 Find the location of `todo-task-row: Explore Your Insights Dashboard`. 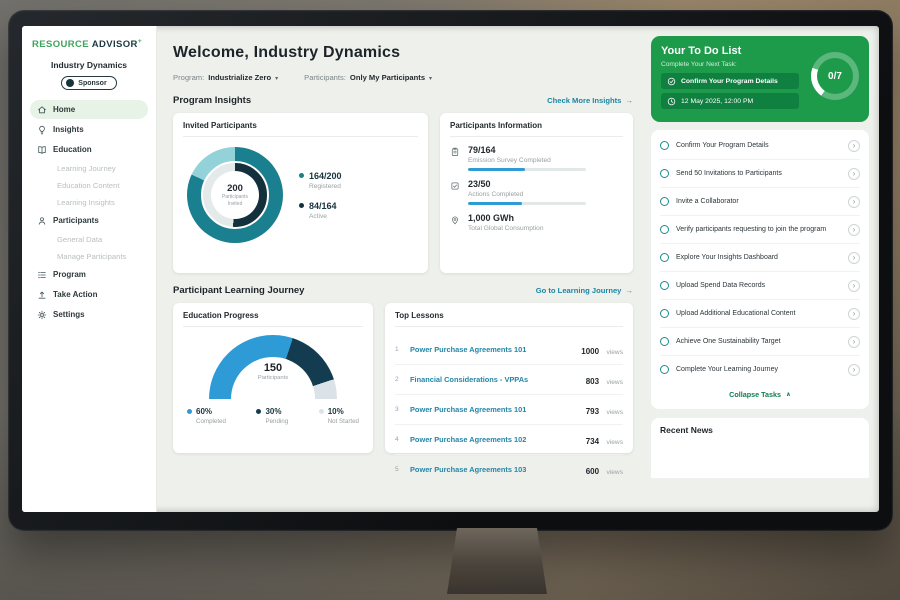

todo-task-row: Explore Your Insights Dashboard is located at coordinates (760, 258).